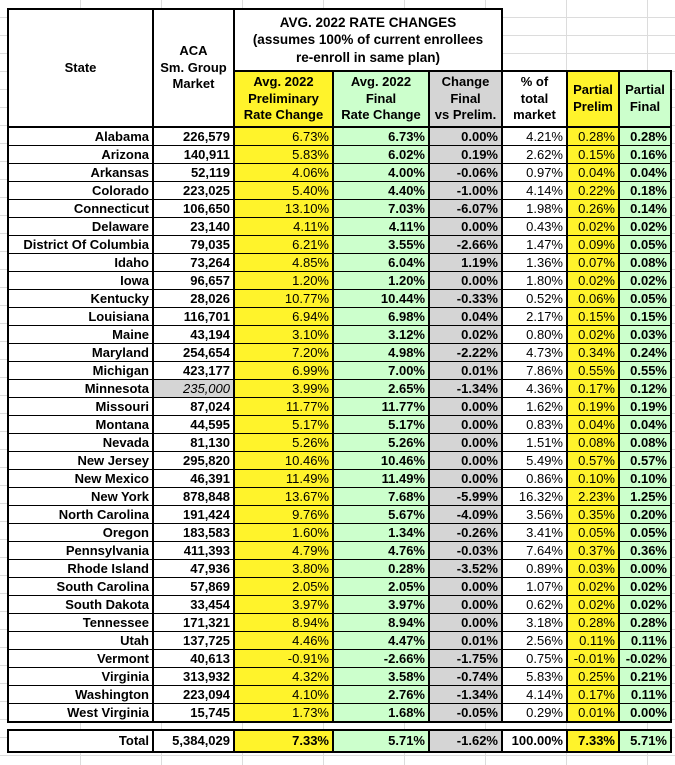 This screenshot has width=675, height=765. Describe the element at coordinates (381, 99) in the screenshot. I see `header-final-rate-change: Avg. 2022 Final Rate Change` at that location.